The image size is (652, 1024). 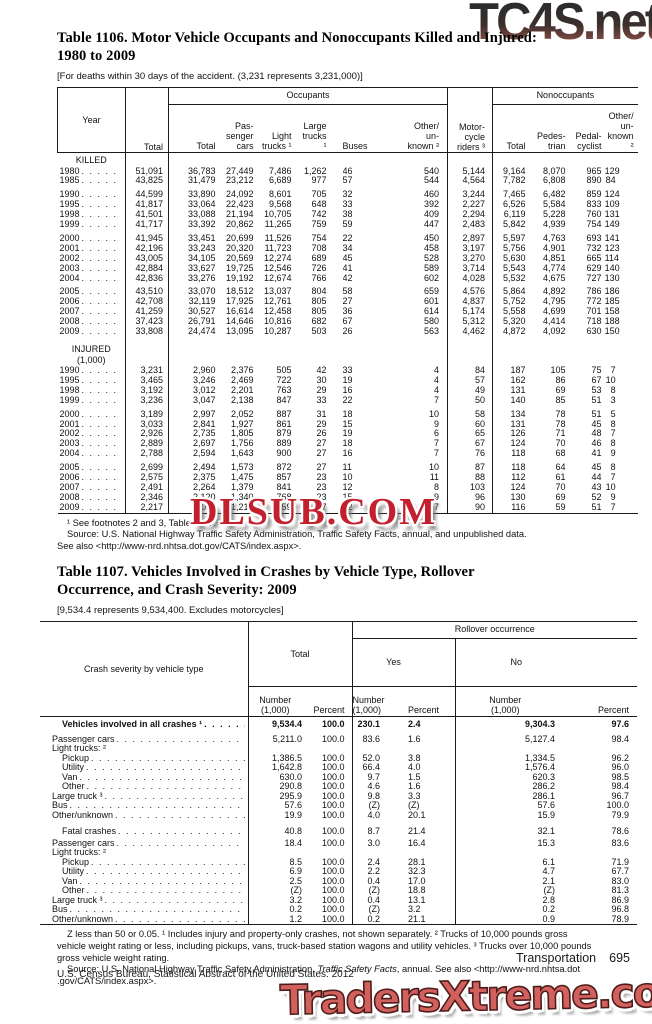 I want to click on value-cell: 42, so click(x=347, y=278).